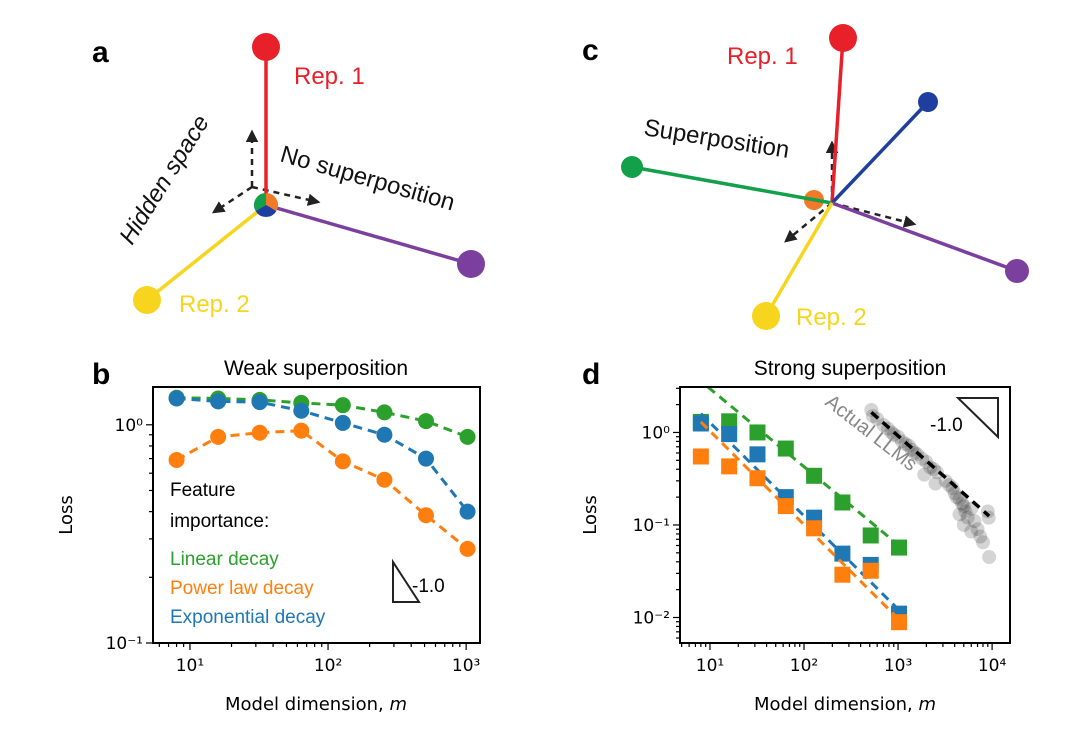 This screenshot has height=736, width=1080. What do you see at coordinates (206, 252) in the screenshot?
I see `vector-rep2` at bounding box center [206, 252].